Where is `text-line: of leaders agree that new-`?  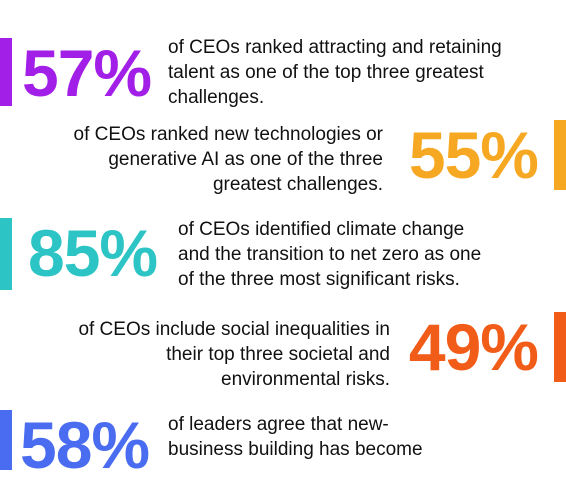 text-line: of leaders agree that new- is located at coordinates (278, 424).